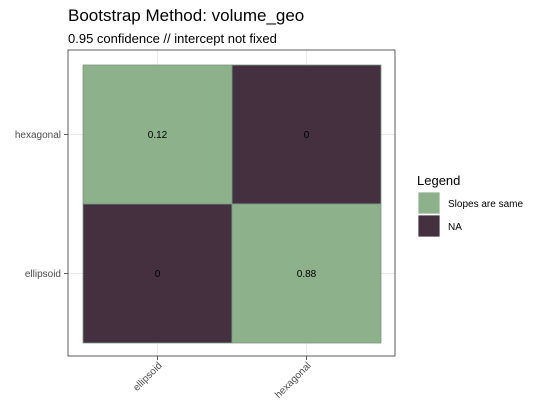 The width and height of the screenshot is (551, 415). I want to click on y-tick-label: hexagonal, so click(38, 135).